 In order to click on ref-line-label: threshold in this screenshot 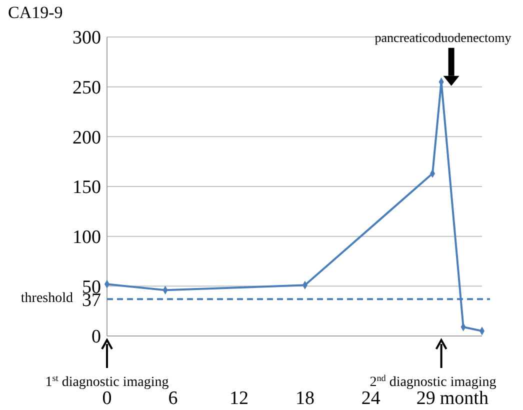, I will do `click(46, 298)`.